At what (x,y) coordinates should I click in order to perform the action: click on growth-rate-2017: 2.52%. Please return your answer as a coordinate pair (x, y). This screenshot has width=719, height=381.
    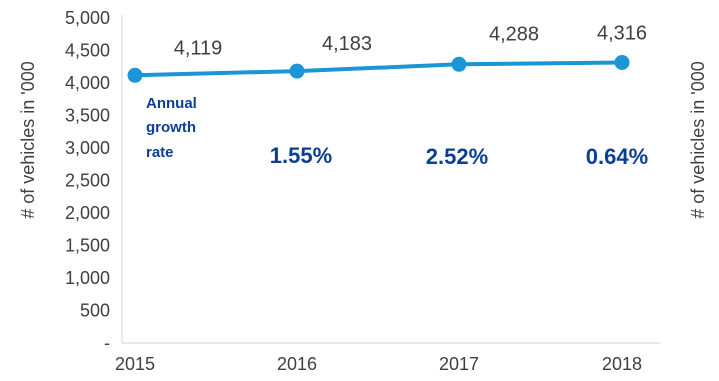
    Looking at the image, I should click on (457, 156).